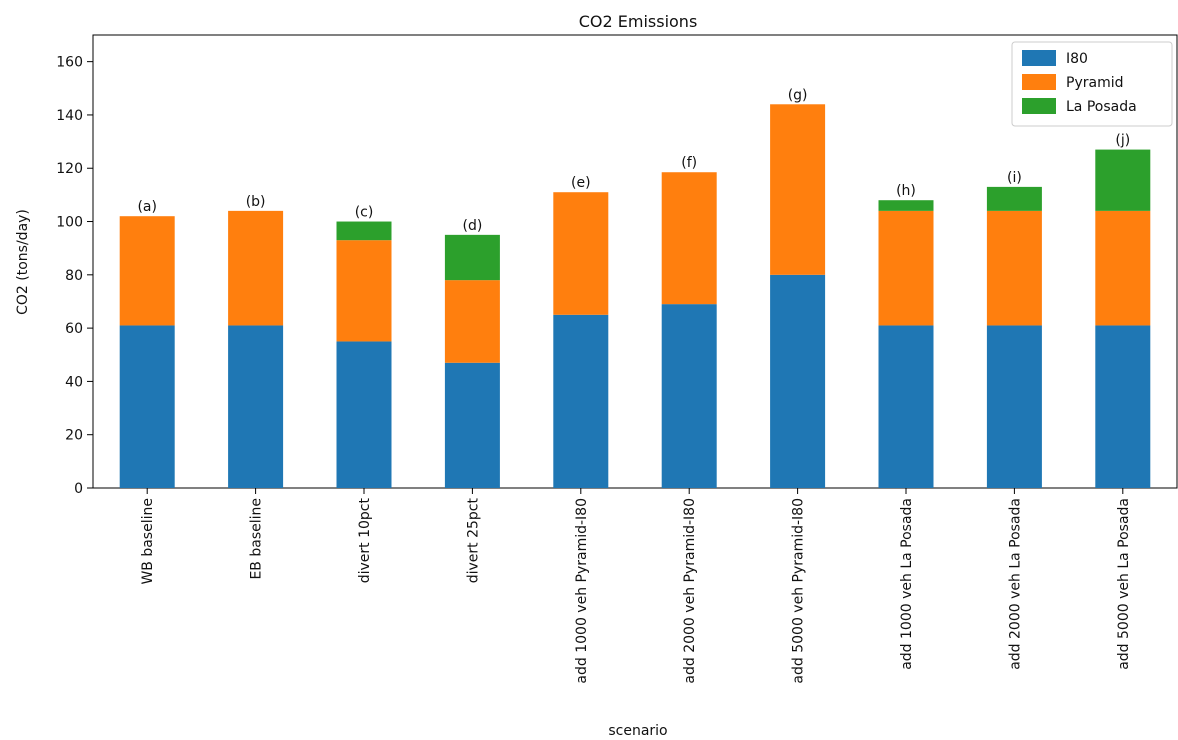  What do you see at coordinates (69, 116) in the screenshot?
I see `y-tick-label: 140` at bounding box center [69, 116].